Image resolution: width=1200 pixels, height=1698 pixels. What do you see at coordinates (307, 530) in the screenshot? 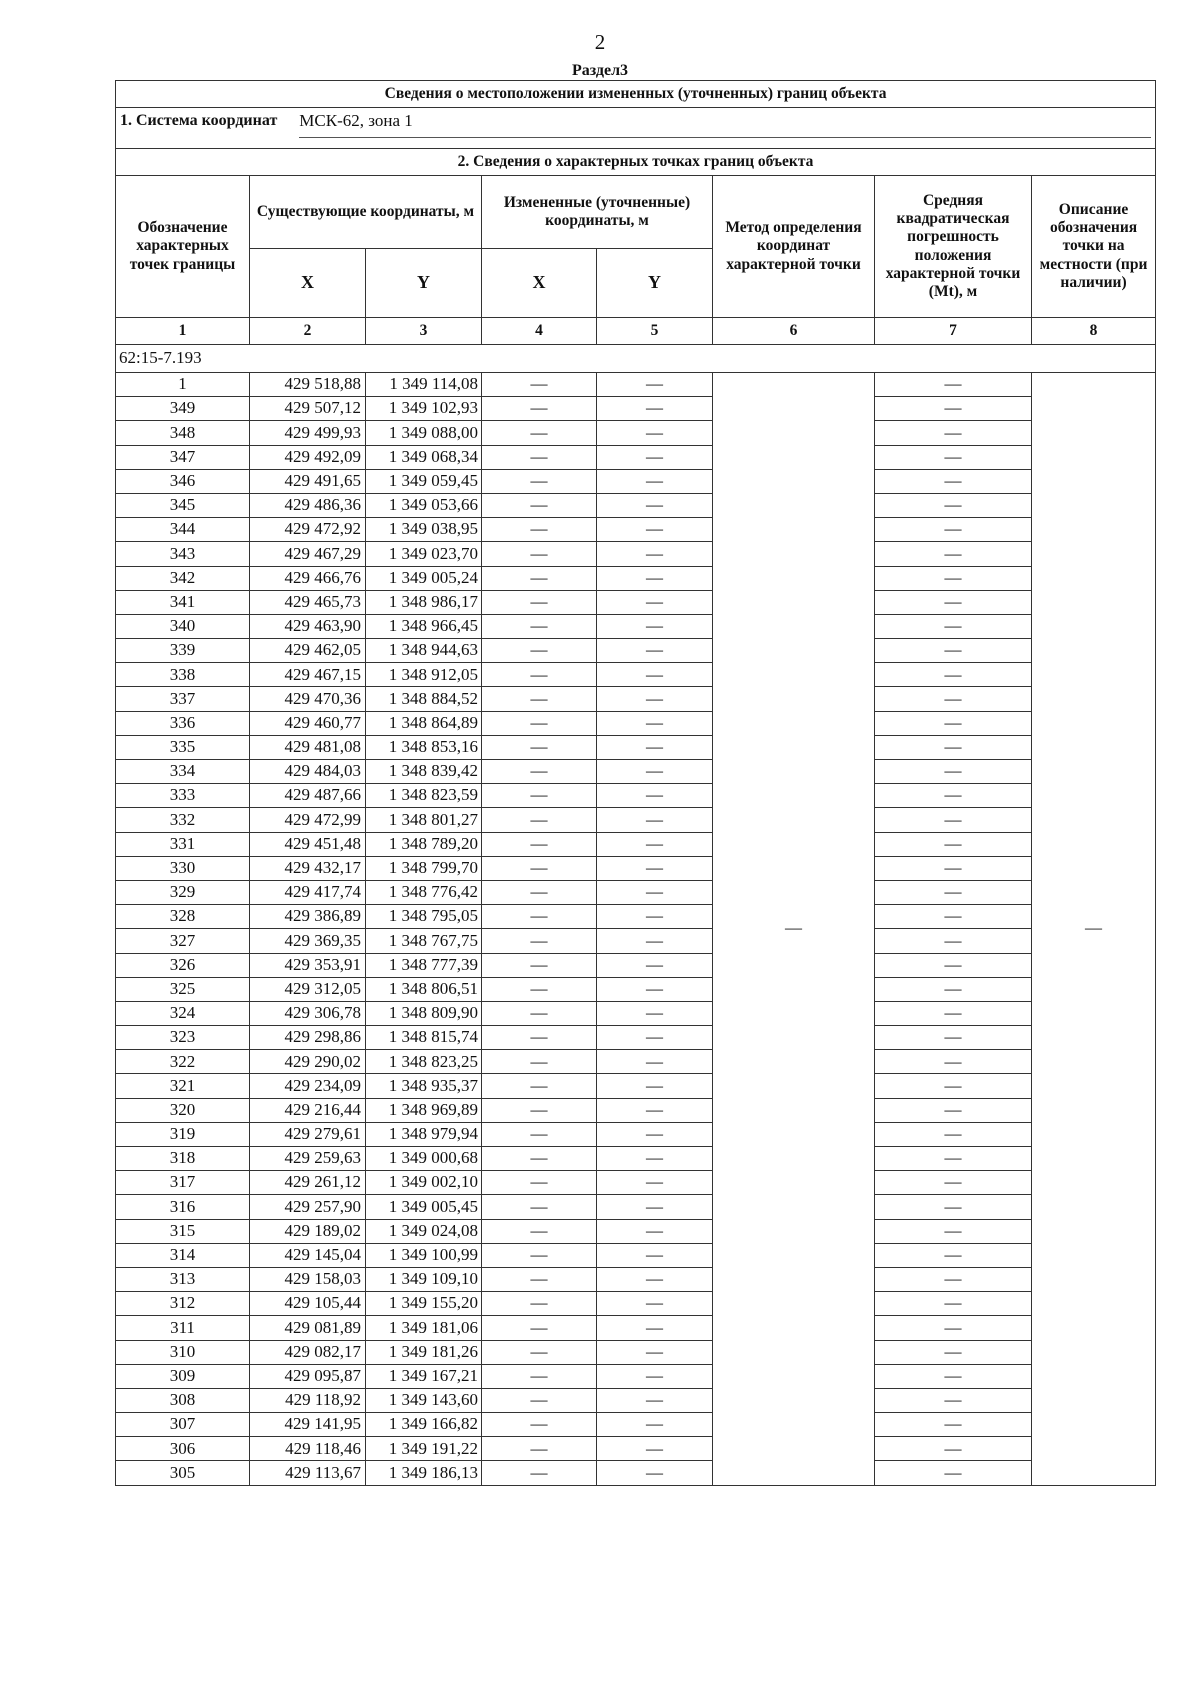
I see `existing-x-cell: 429 472,92` at bounding box center [307, 530].